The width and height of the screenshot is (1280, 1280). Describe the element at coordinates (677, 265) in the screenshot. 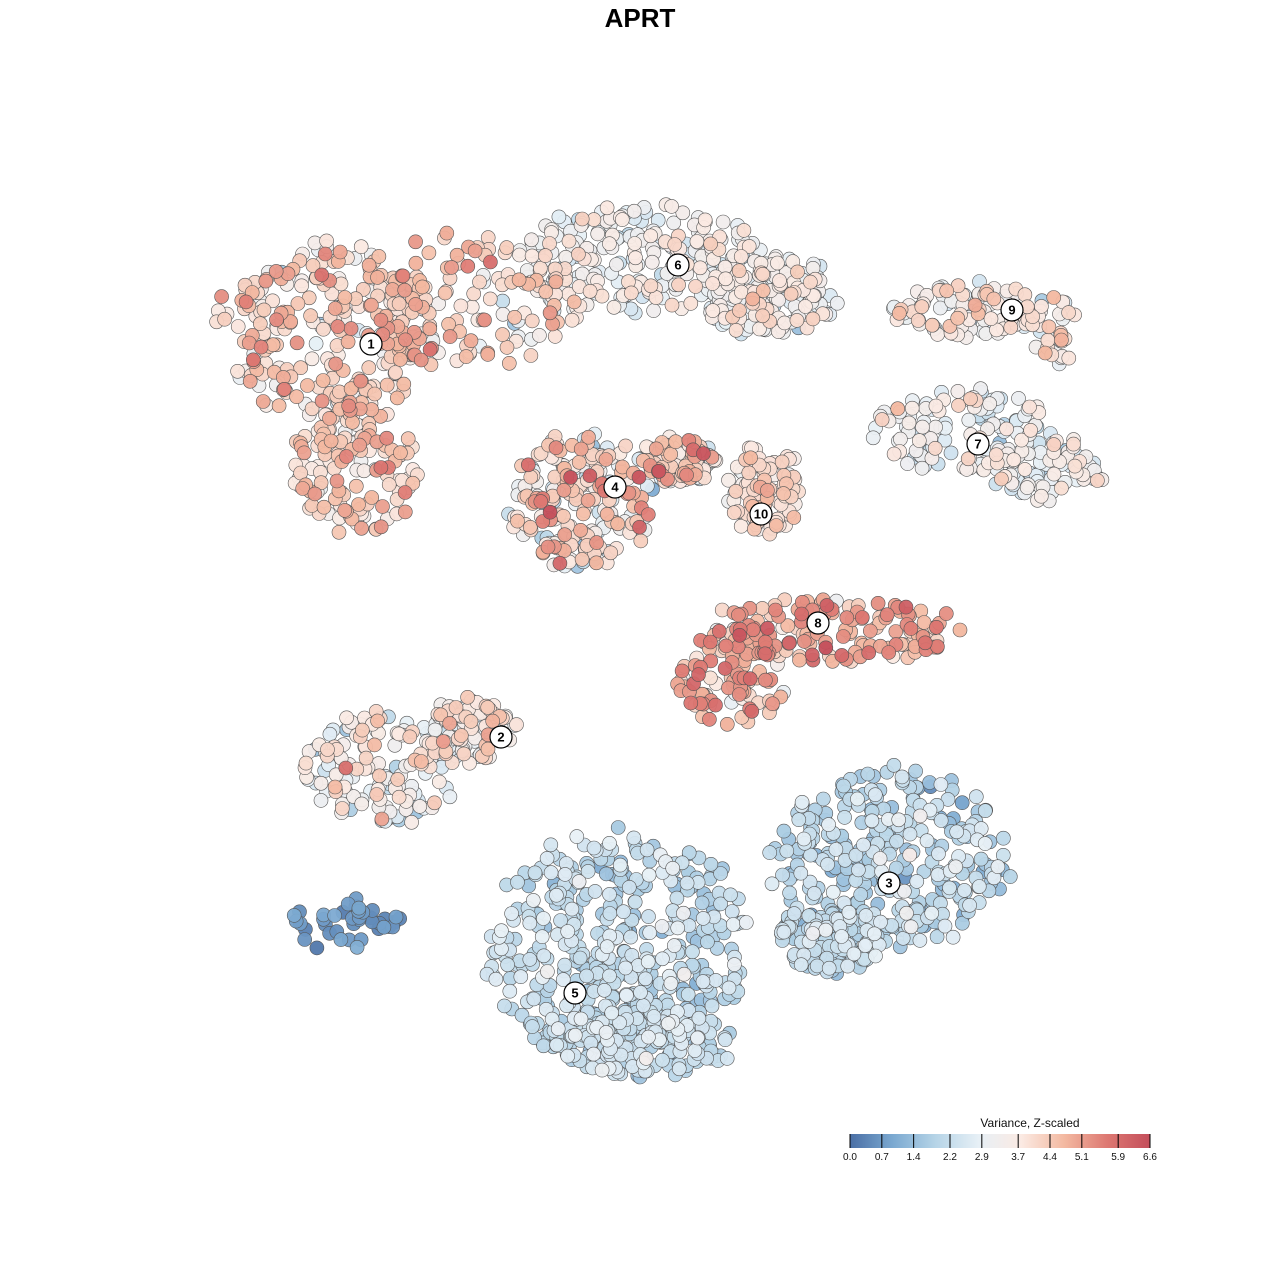

I see `cluster-label-text: 6` at that location.